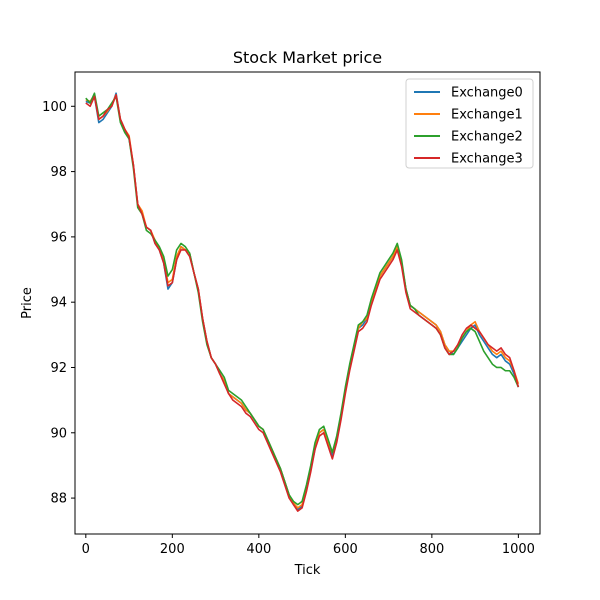  Describe the element at coordinates (487, 93) in the screenshot. I see `legend-label: Exchange0` at that location.